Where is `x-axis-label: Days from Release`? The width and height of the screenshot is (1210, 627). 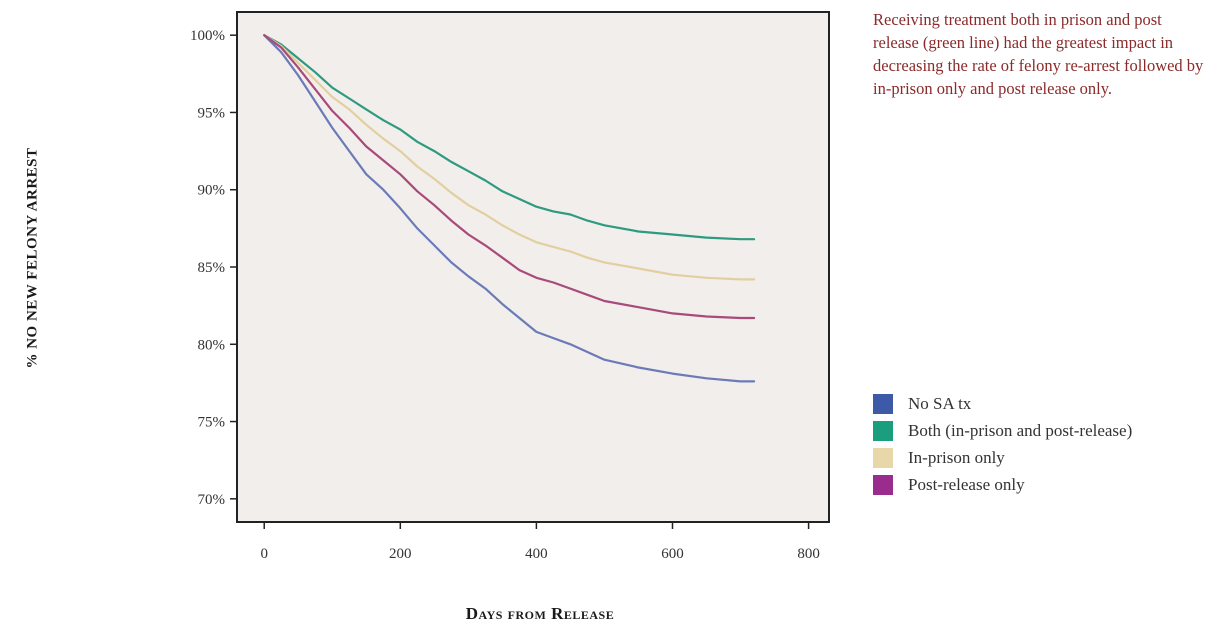 x-axis-label: Days from Release is located at coordinates (540, 613).